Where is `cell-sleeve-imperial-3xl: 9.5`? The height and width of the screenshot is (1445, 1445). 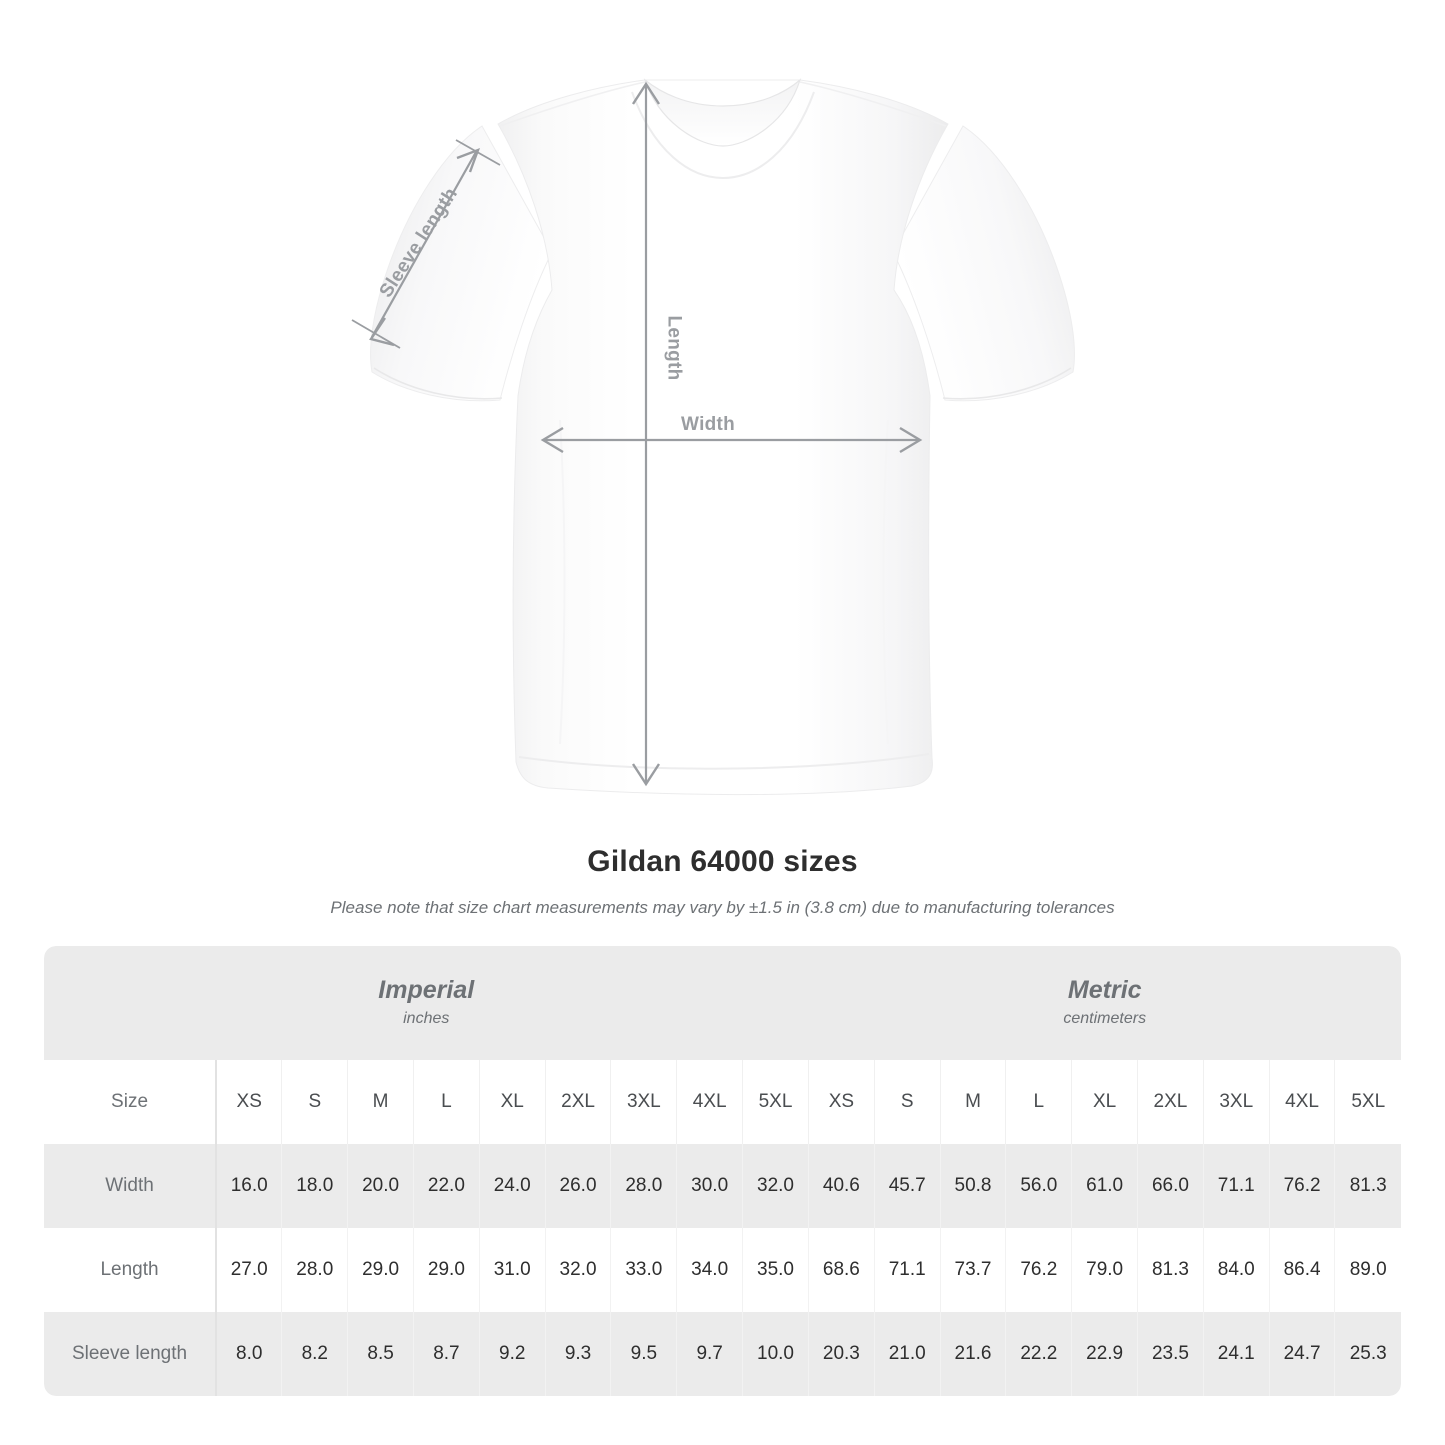
cell-sleeve-imperial-3xl: 9.5 is located at coordinates (644, 1354).